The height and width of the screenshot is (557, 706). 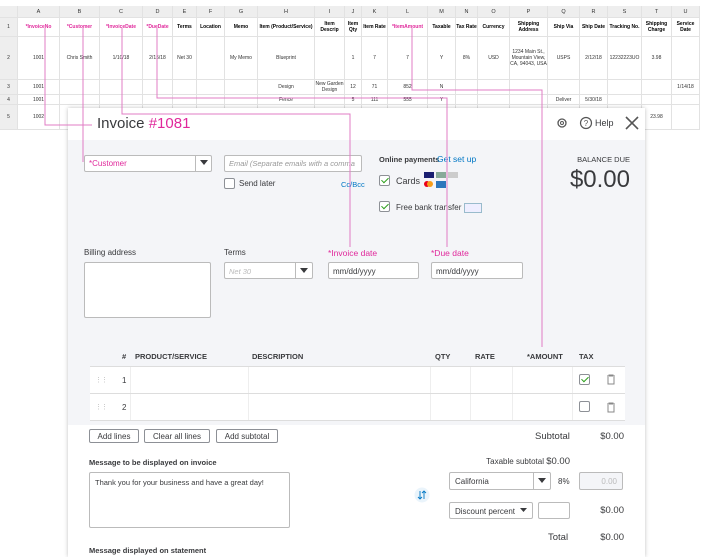 What do you see at coordinates (601, 481) in the screenshot?
I see `tax-amount-input: 0.00` at bounding box center [601, 481].